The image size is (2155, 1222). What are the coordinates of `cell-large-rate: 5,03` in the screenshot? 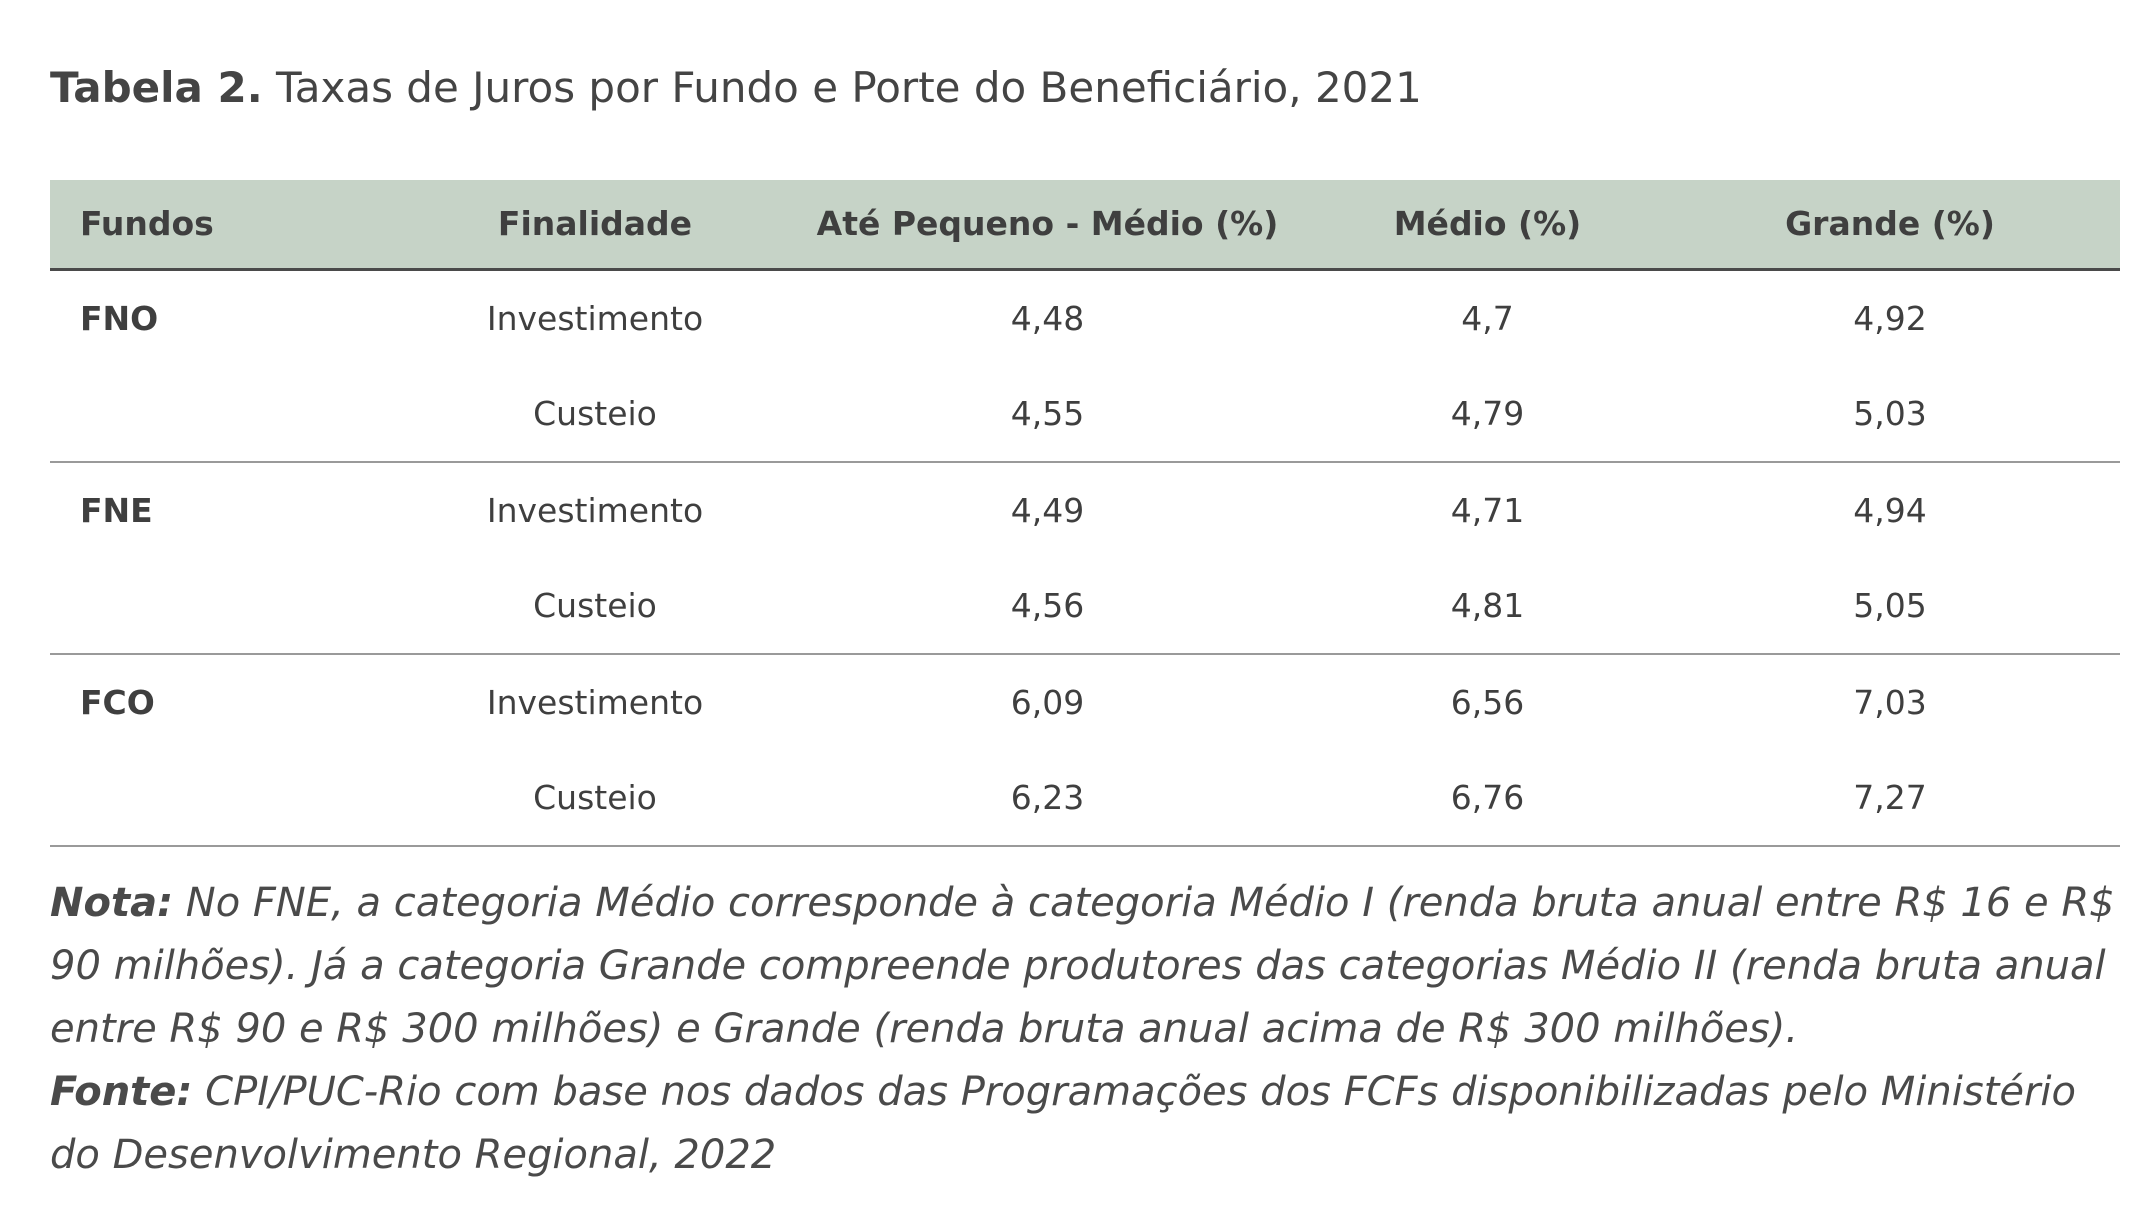 It's located at (1890, 414).